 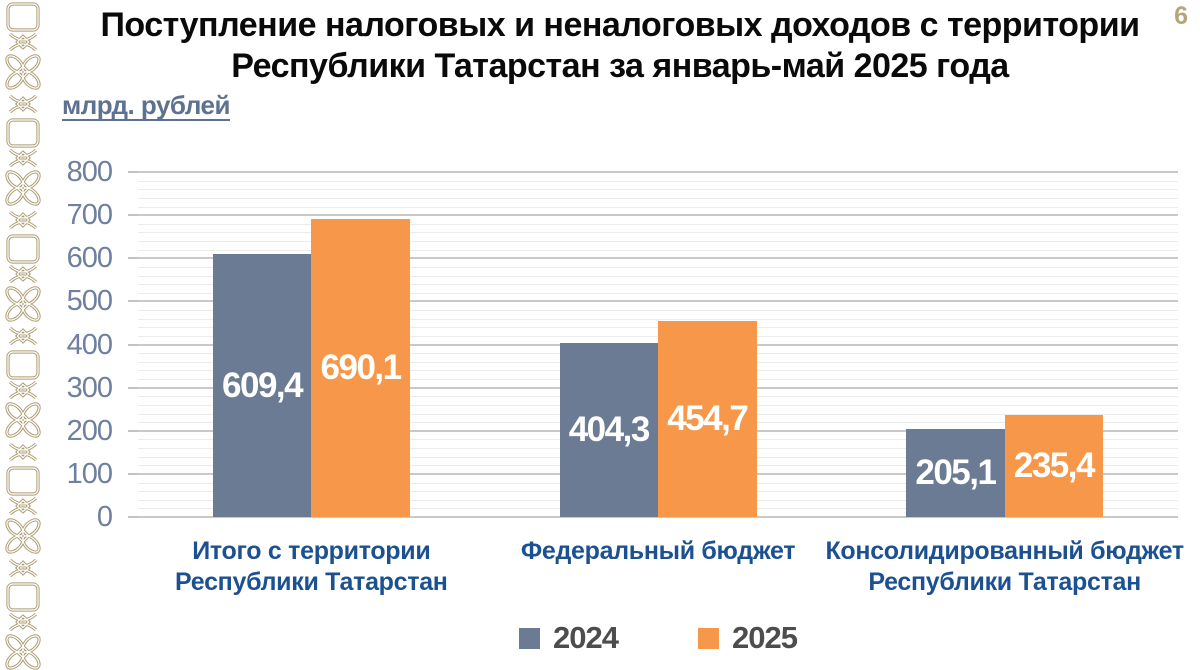 I want to click on bar-2024: 205,1, so click(x=955, y=472).